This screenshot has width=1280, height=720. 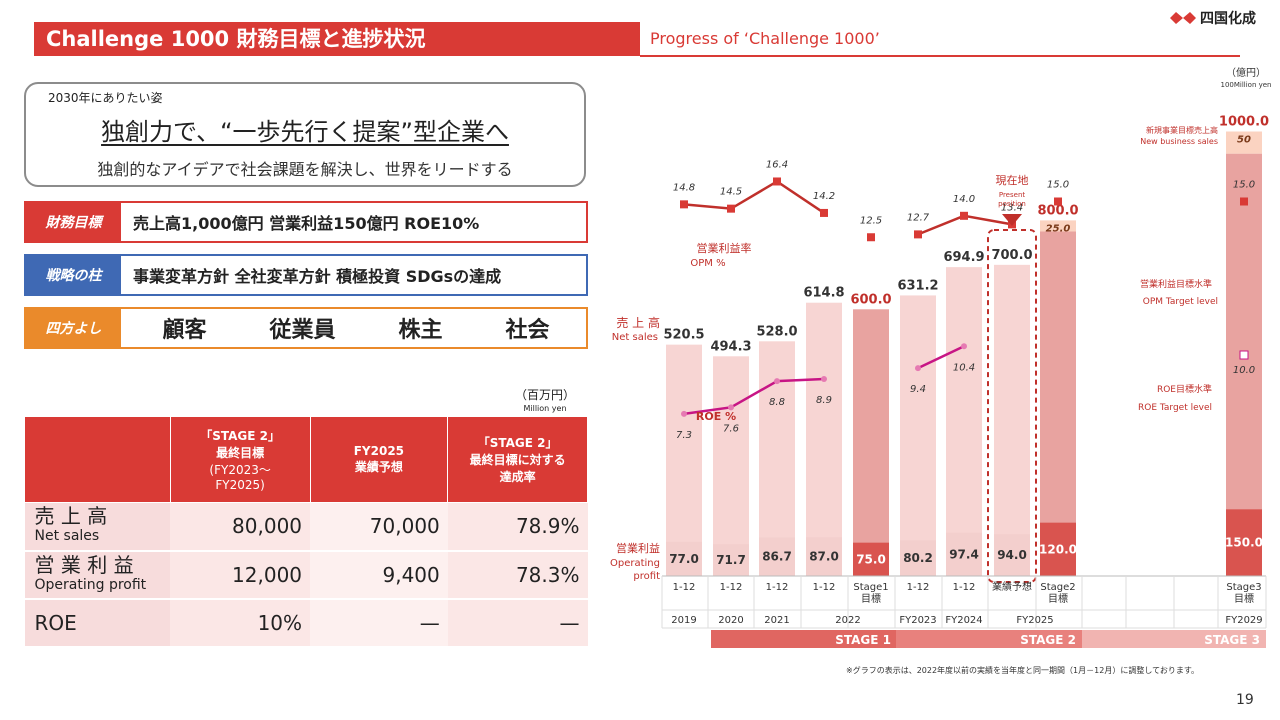 What do you see at coordinates (351, 328) in the screenshot?
I see `yoshi-items: 顧客 従業員 株主 社会` at bounding box center [351, 328].